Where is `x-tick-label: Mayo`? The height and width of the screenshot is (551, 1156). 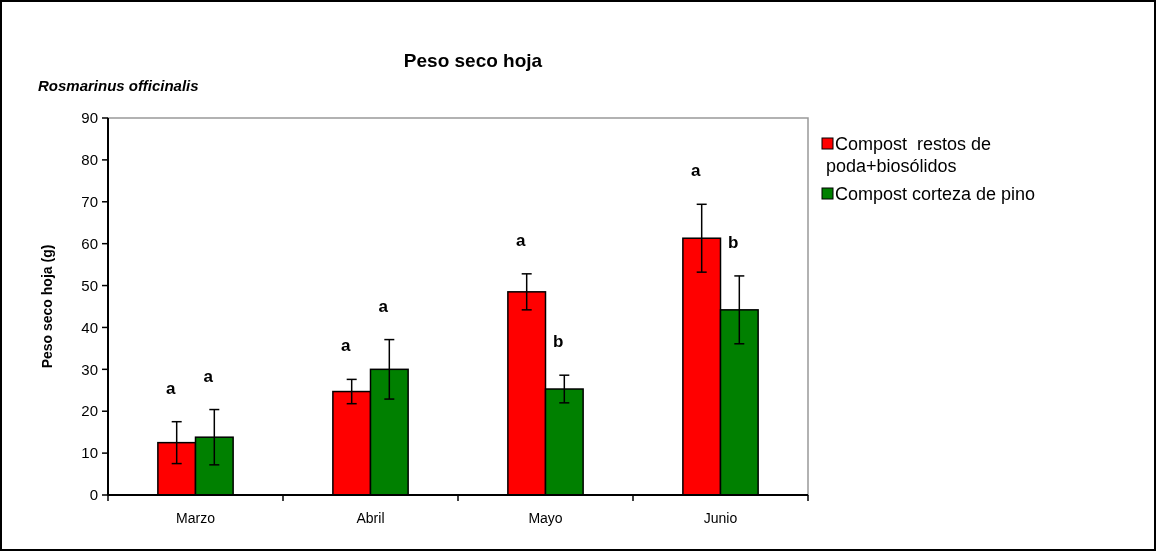
x-tick-label: Mayo is located at coordinates (545, 518).